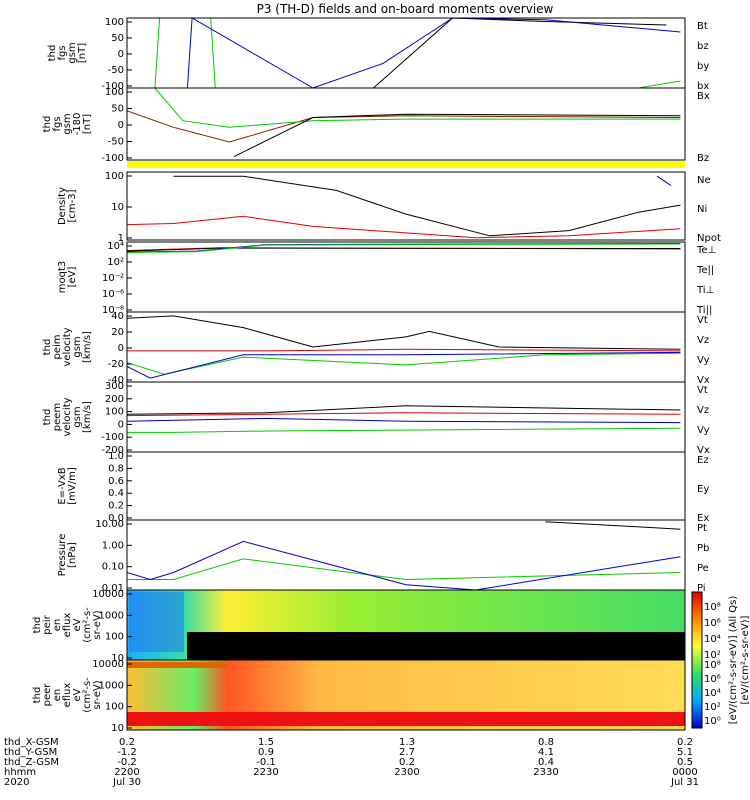 This screenshot has width=750, height=800. What do you see at coordinates (389, 207) in the screenshot?
I see `panel-density: 100 10 1 Density [cm-3] Ne Ni Npot` at bounding box center [389, 207].